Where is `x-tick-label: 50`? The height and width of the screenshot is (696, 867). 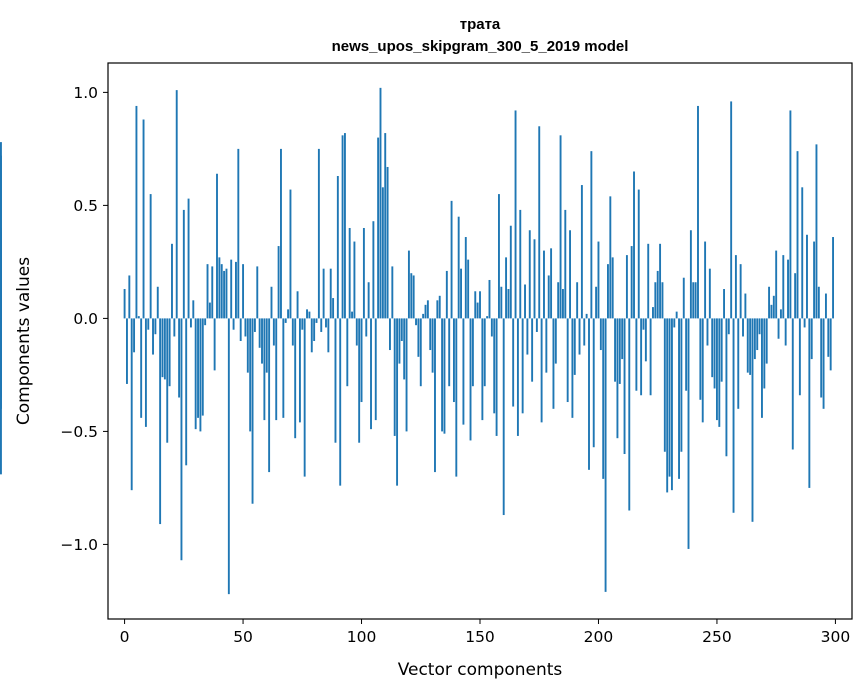
x-tick-label: 50 is located at coordinates (243, 637).